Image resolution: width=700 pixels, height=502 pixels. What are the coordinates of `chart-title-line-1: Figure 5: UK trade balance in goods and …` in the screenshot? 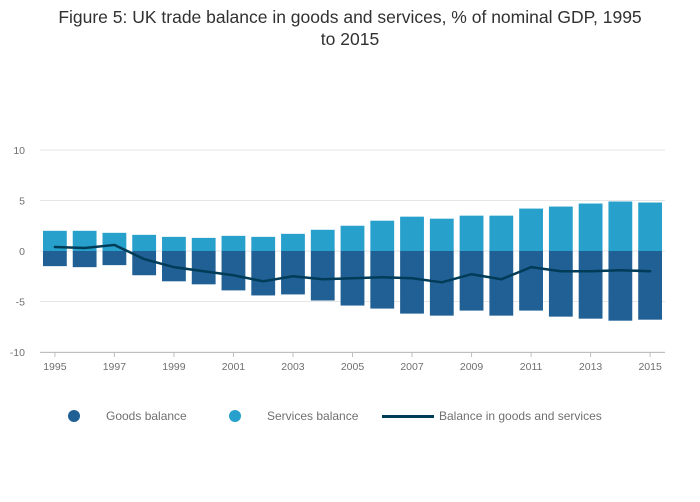 It's located at (350, 17).